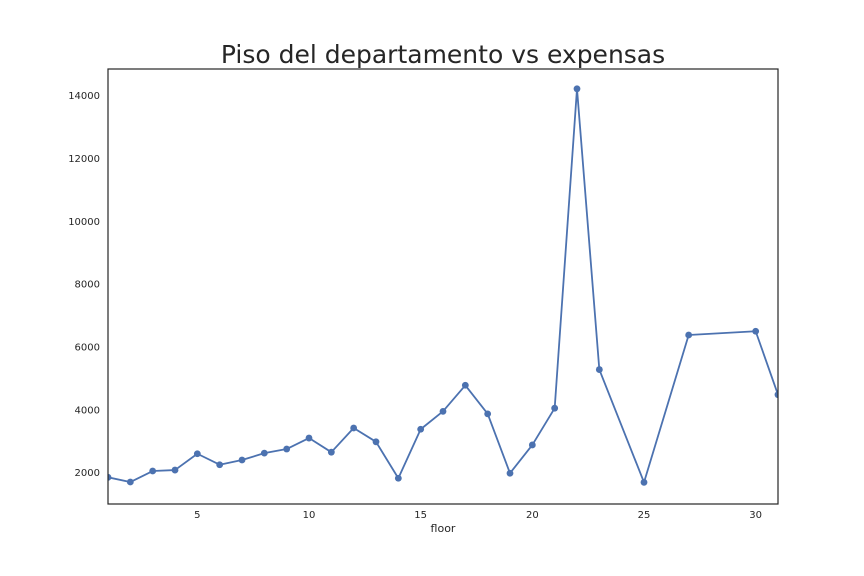  I want to click on y-tick-label: 4000, so click(87, 410).